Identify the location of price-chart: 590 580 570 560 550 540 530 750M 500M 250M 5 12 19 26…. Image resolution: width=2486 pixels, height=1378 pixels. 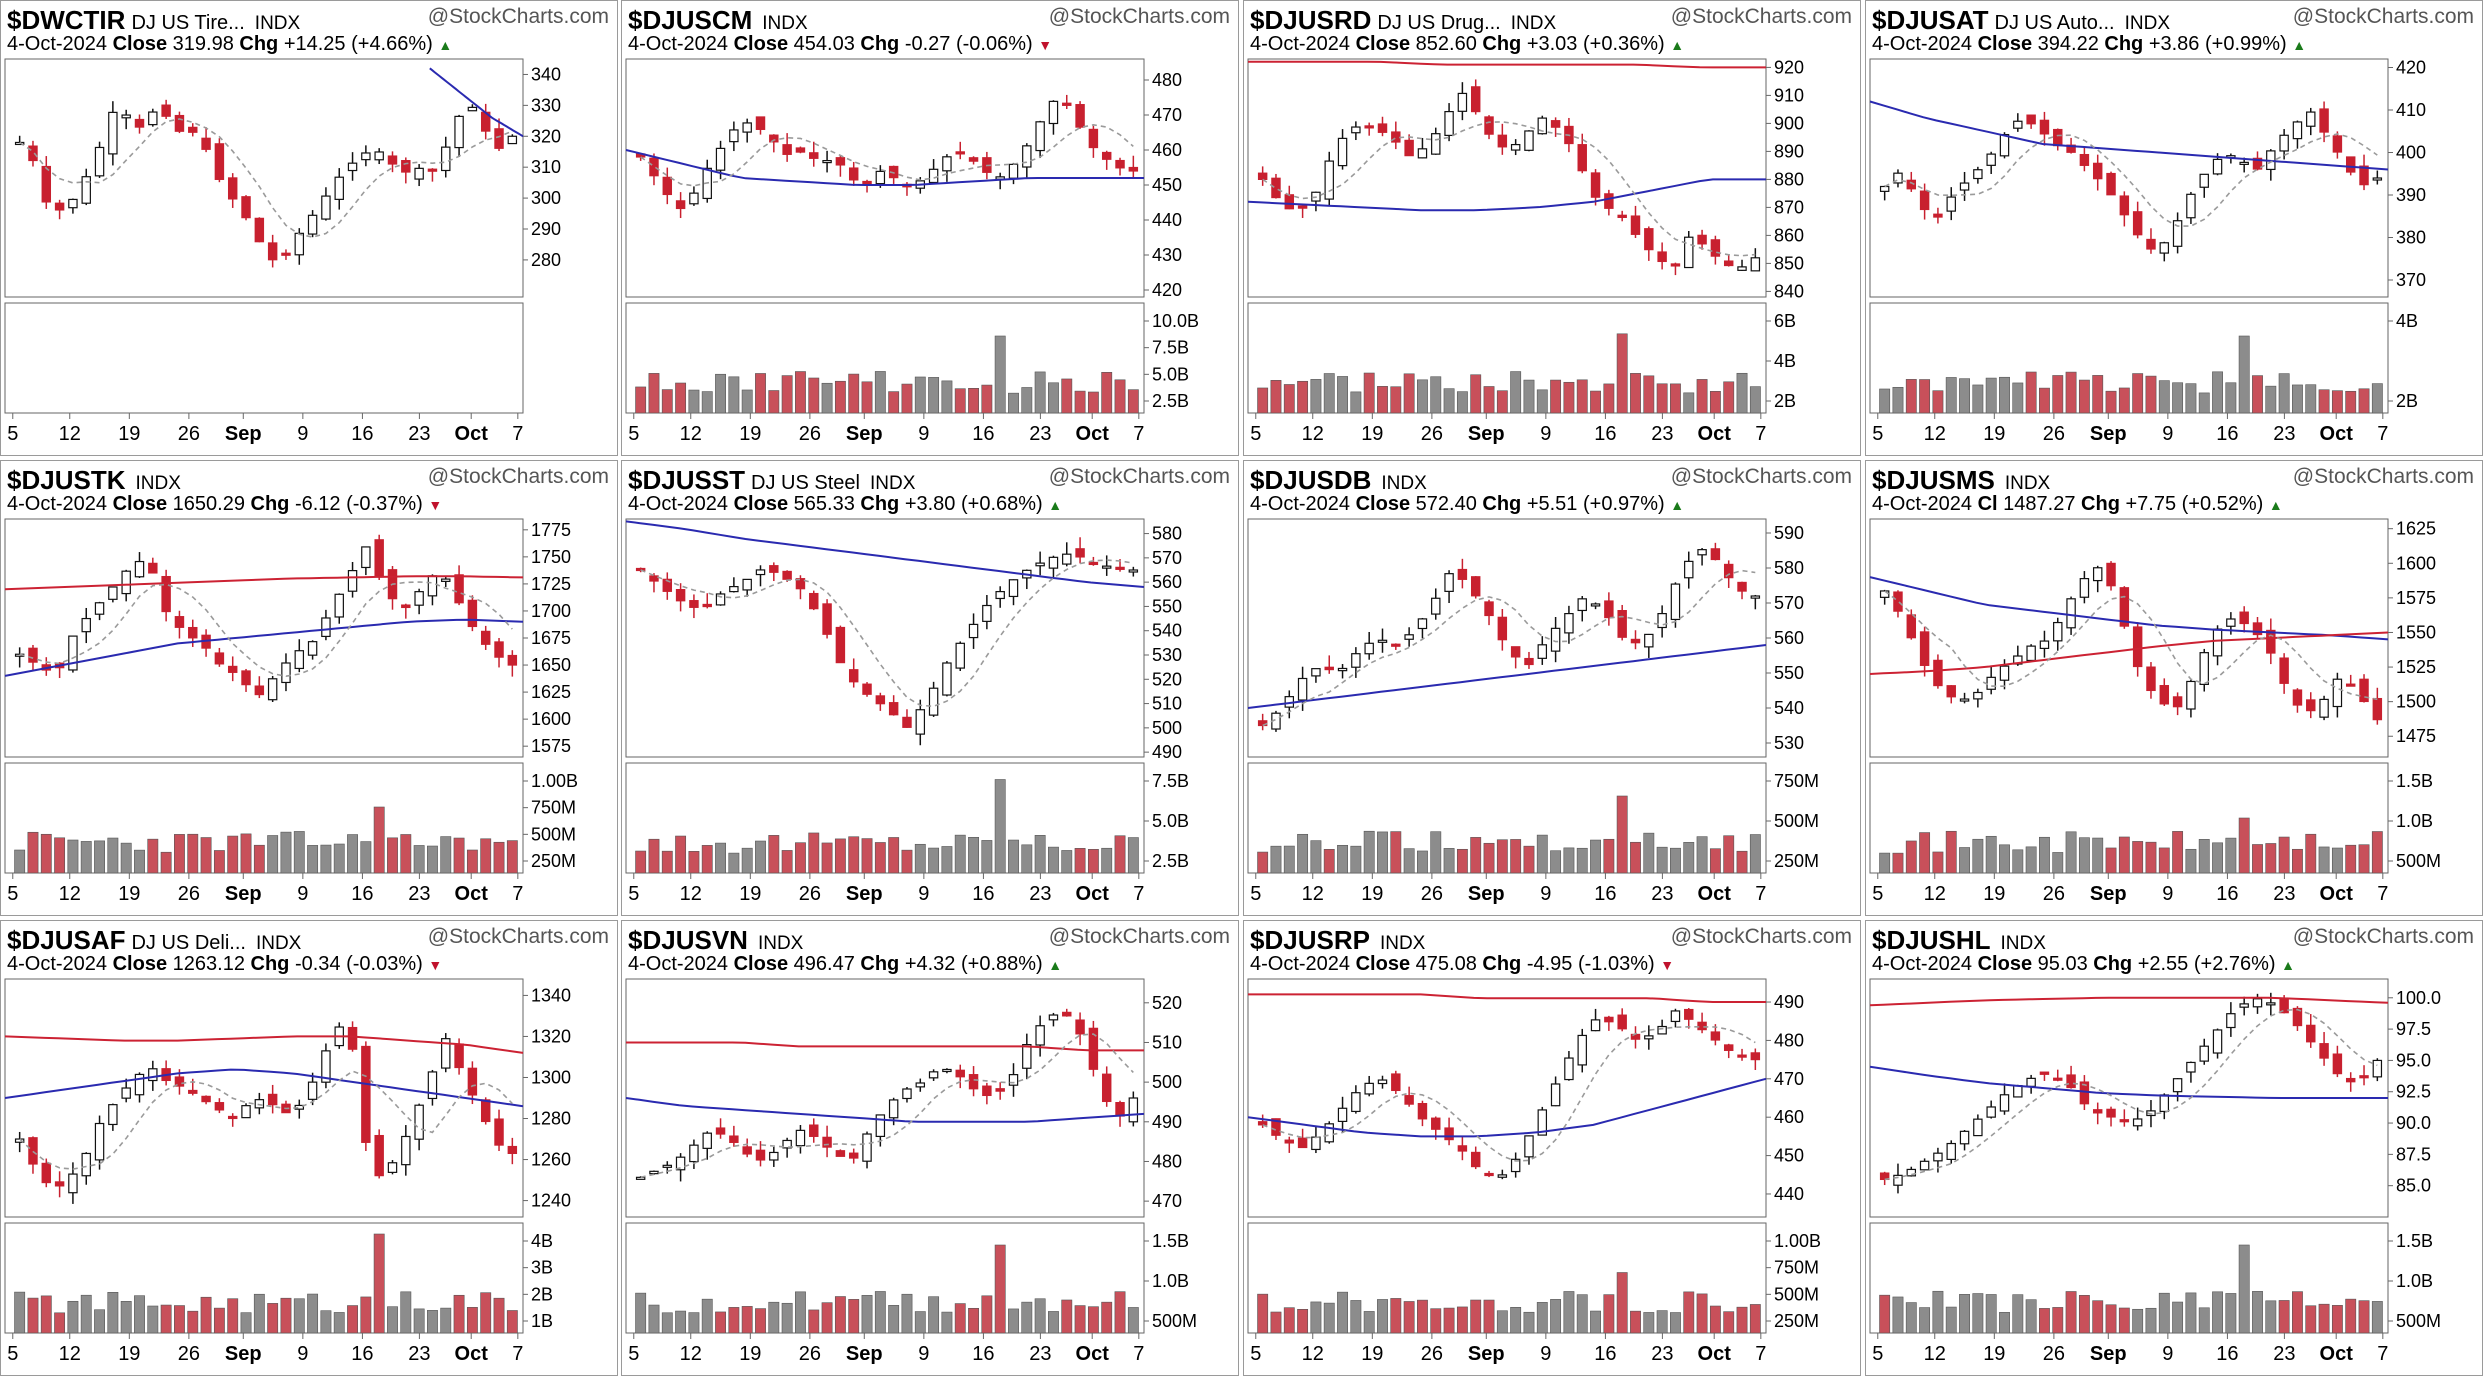
(1552, 688).